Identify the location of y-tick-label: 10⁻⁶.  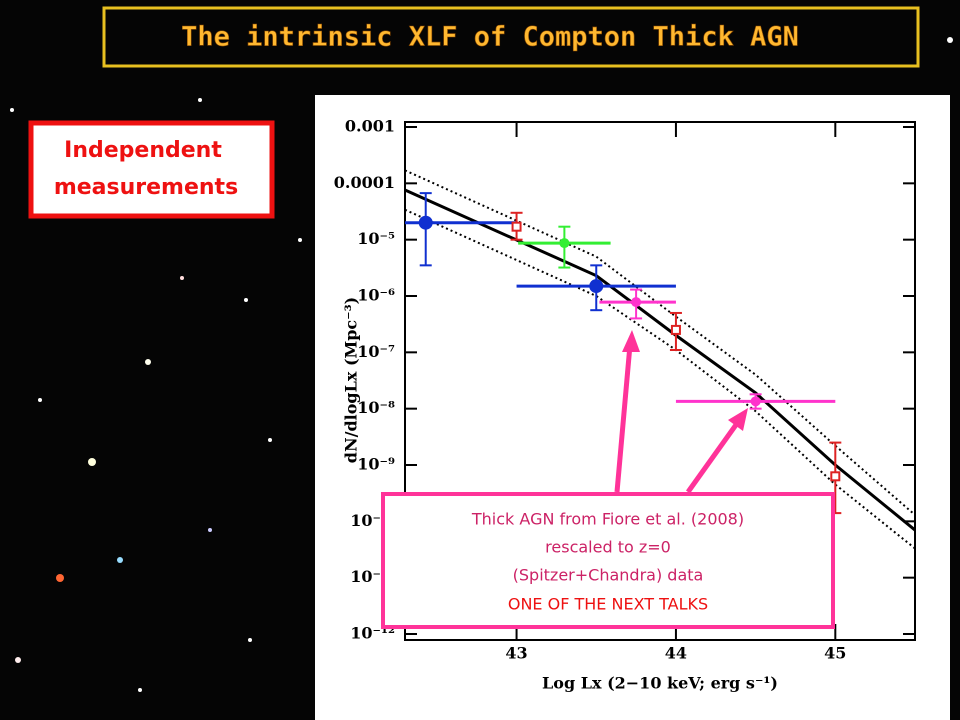
(376, 295).